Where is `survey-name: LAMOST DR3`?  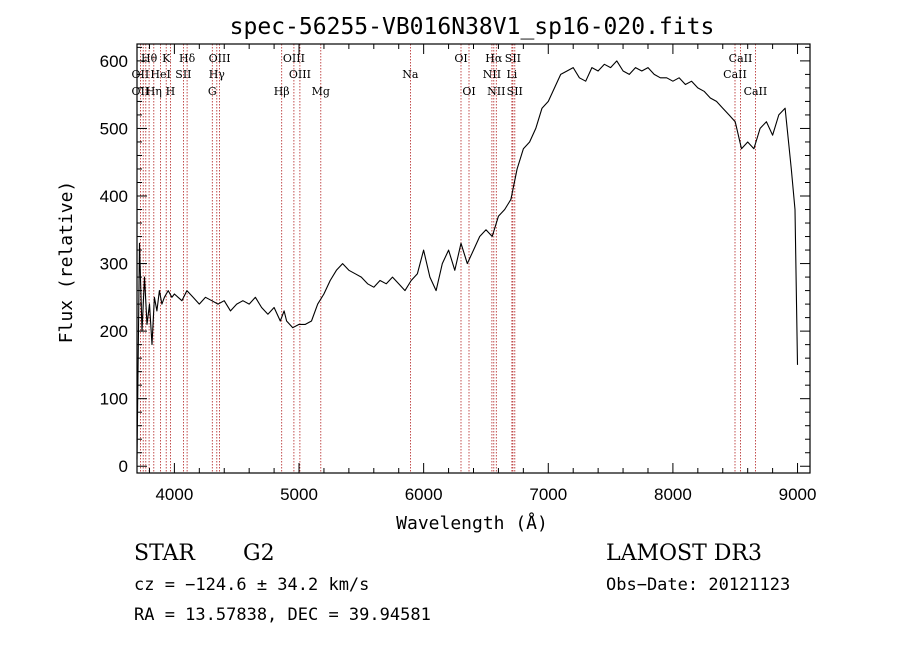 survey-name: LAMOST DR3 is located at coordinates (684, 553).